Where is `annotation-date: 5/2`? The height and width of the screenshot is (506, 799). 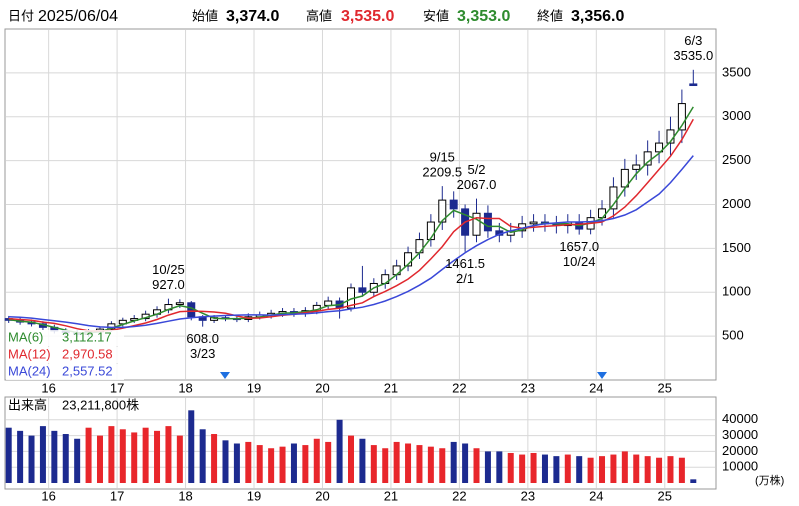
annotation-date: 5/2 is located at coordinates (476, 169).